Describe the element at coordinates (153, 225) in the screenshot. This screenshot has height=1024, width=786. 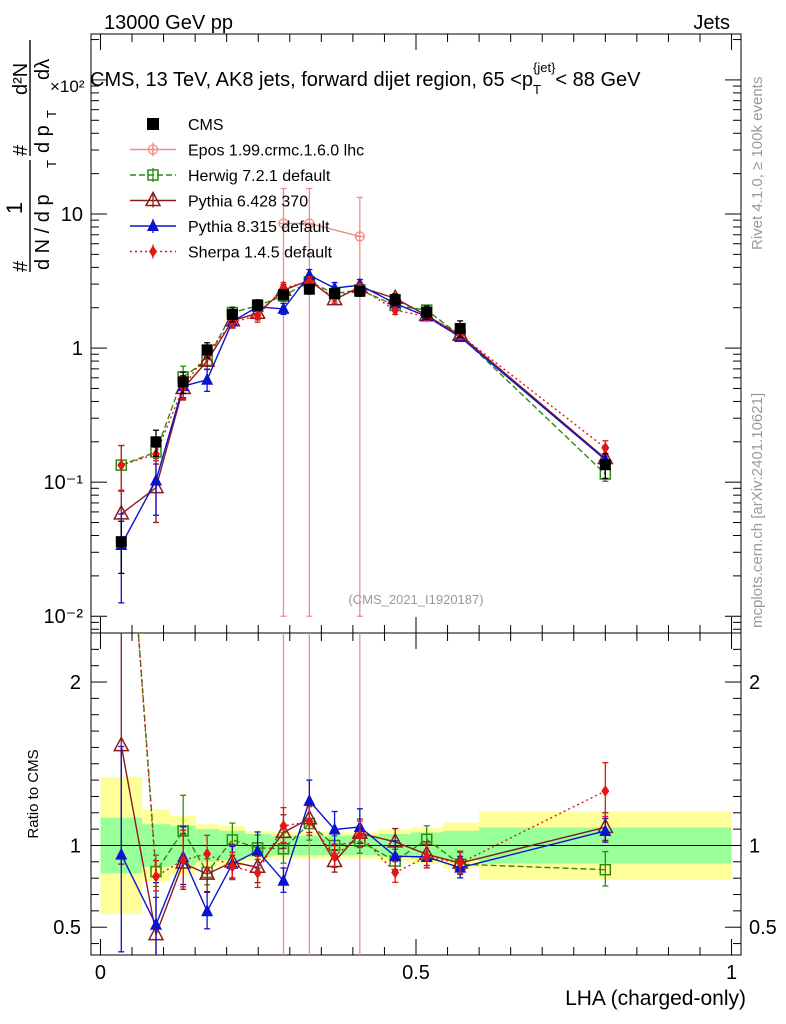
I see `legend-marker-pythia-8-315-default` at that location.